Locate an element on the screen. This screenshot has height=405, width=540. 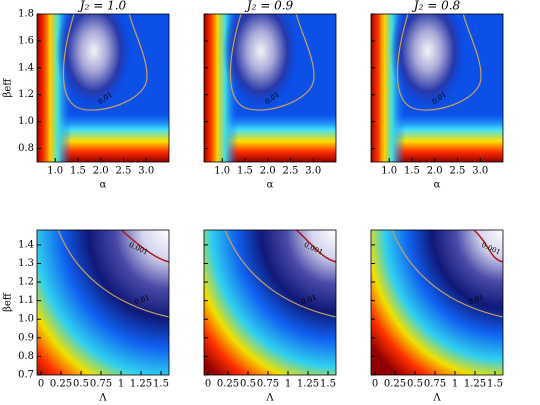
y-tick-label: 1.1 is located at coordinates (26, 300).